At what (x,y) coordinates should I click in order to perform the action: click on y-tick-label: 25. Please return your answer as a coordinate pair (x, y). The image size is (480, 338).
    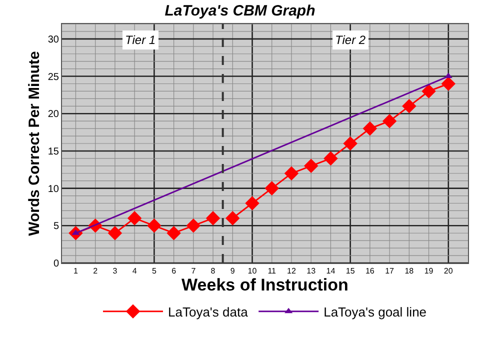
    Looking at the image, I should click on (54, 77).